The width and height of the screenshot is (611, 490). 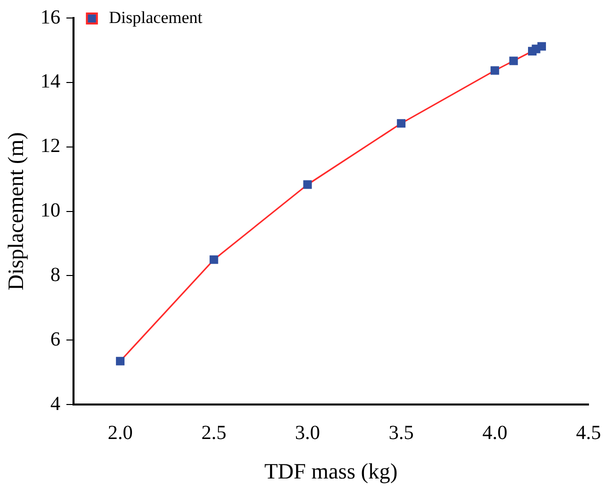 What do you see at coordinates (50, 17) in the screenshot?
I see `y-tick-label: 16` at bounding box center [50, 17].